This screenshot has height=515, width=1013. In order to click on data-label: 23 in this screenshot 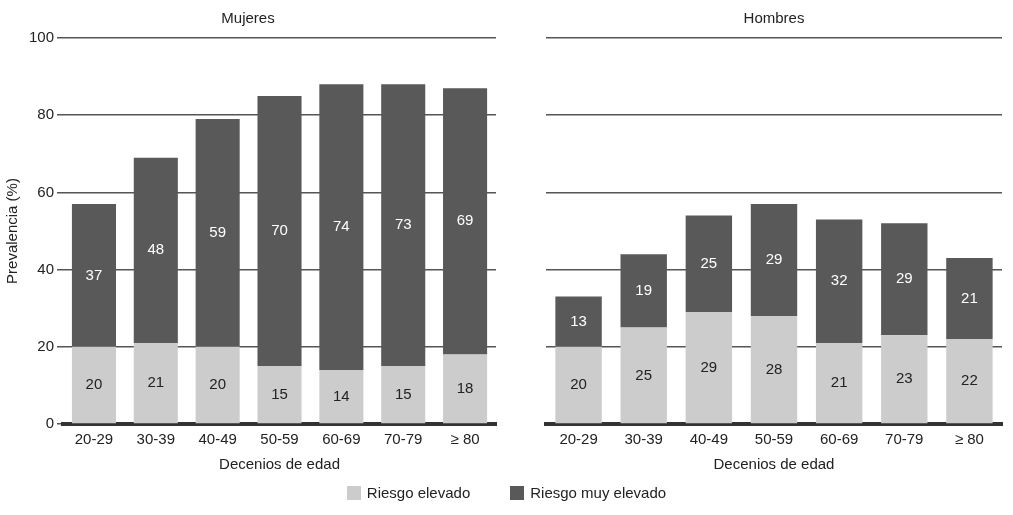, I will do `click(904, 378)`.